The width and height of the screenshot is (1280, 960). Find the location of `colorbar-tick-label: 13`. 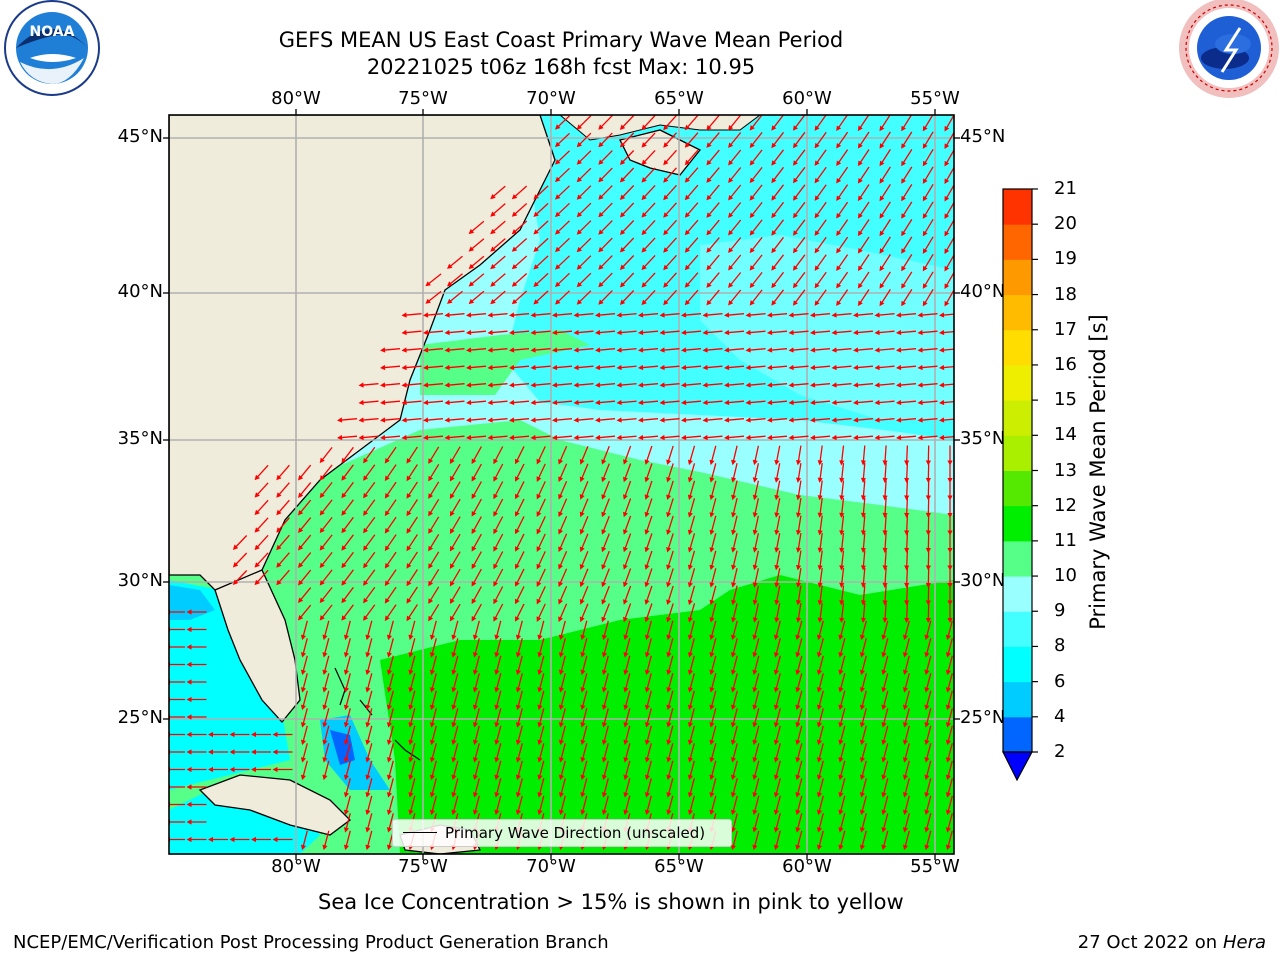

colorbar-tick-label: 13 is located at coordinates (1065, 470).